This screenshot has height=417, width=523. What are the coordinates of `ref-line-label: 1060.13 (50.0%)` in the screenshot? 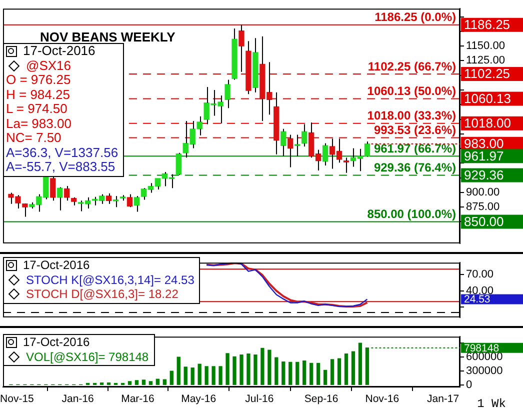 It's located at (411, 91).